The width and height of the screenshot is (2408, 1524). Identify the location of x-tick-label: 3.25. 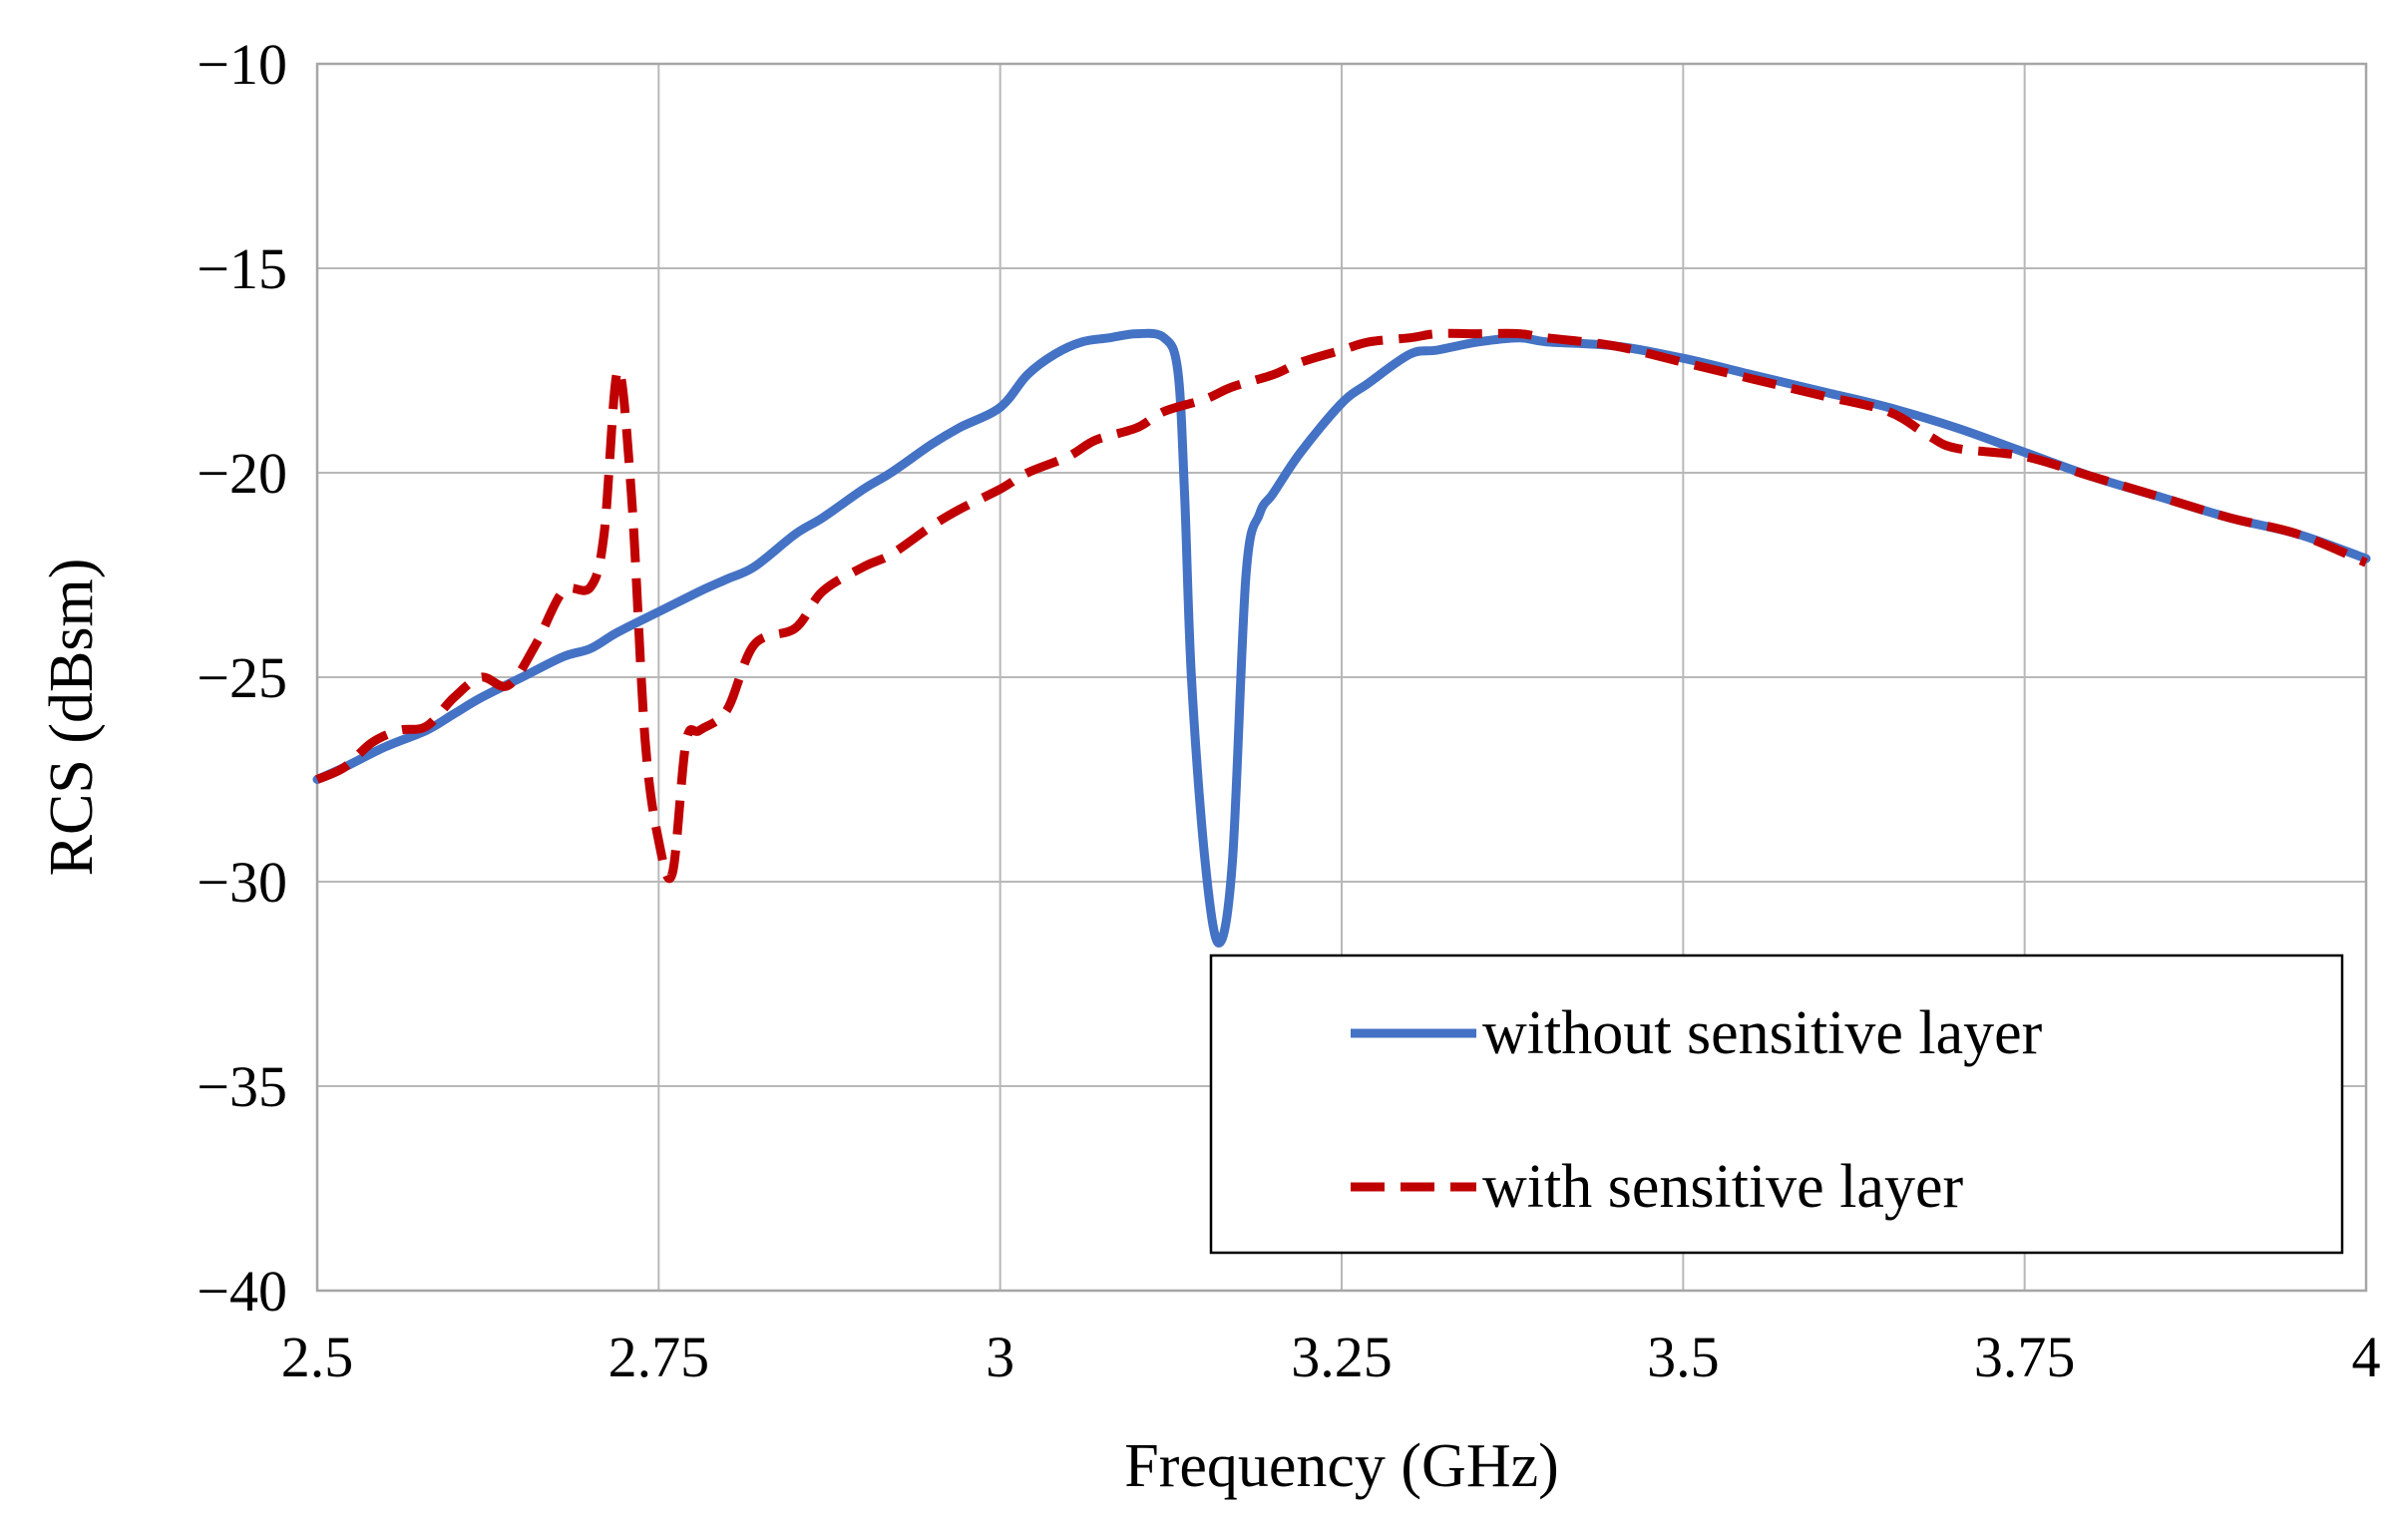
(1342, 1357).